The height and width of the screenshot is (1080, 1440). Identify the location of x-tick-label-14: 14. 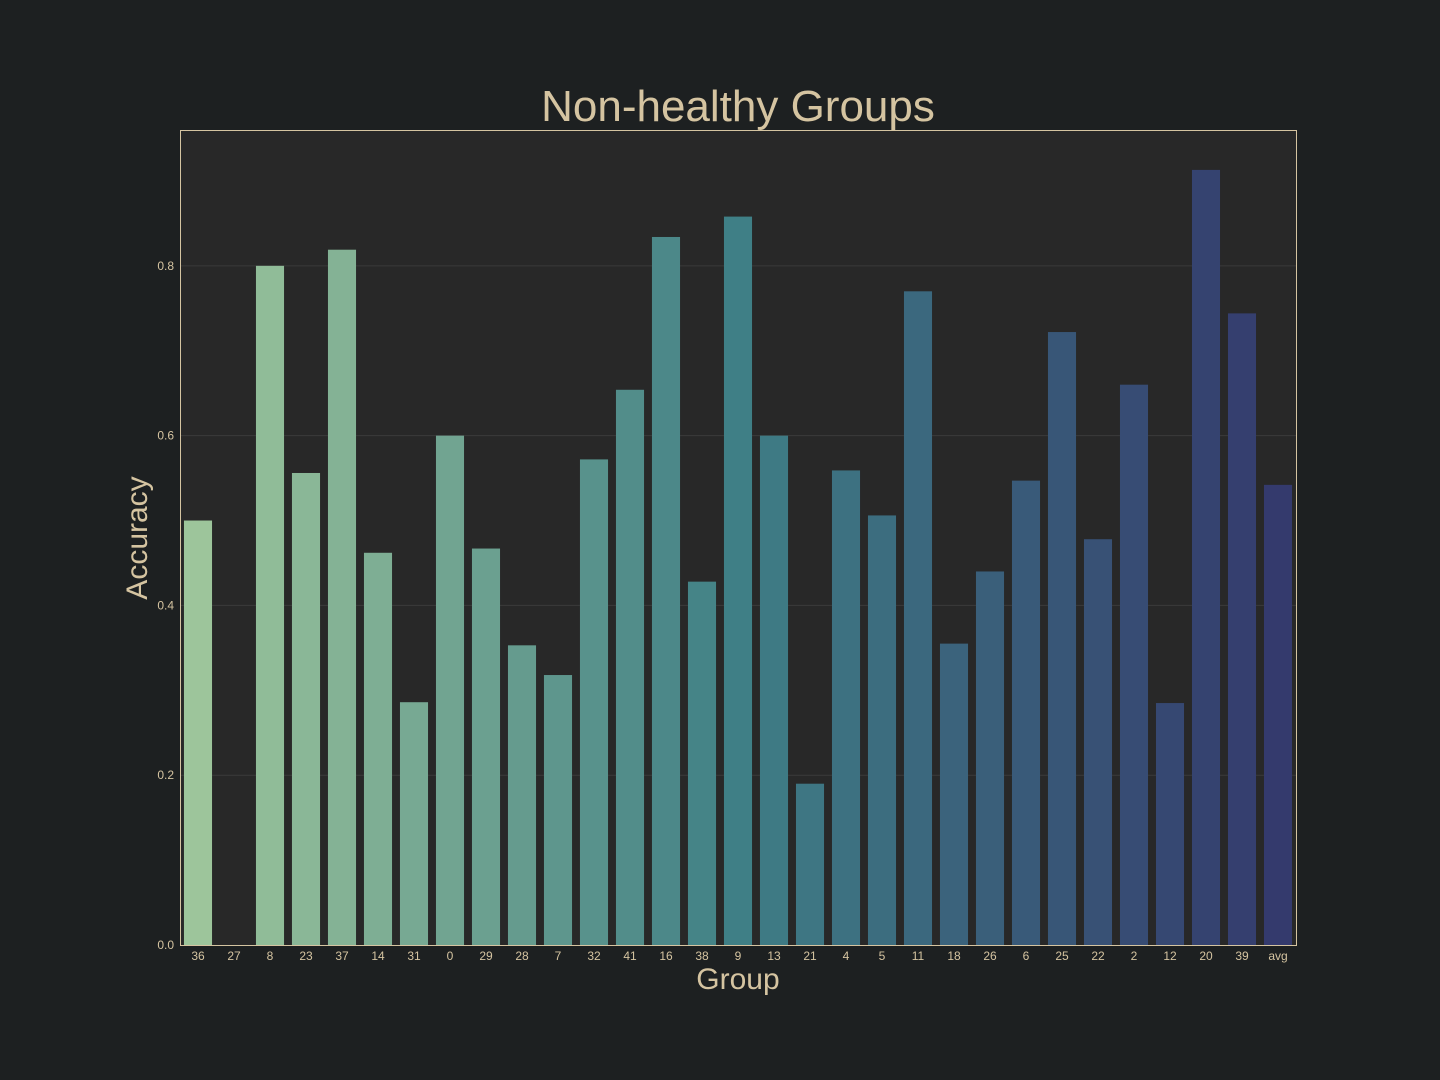
(378, 956).